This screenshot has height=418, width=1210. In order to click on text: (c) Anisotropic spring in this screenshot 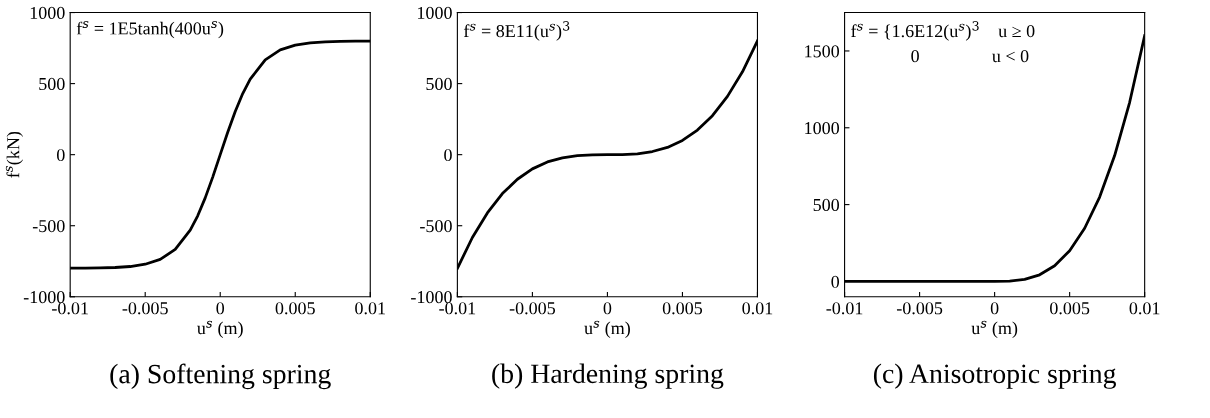, I will do `click(994, 376)`.